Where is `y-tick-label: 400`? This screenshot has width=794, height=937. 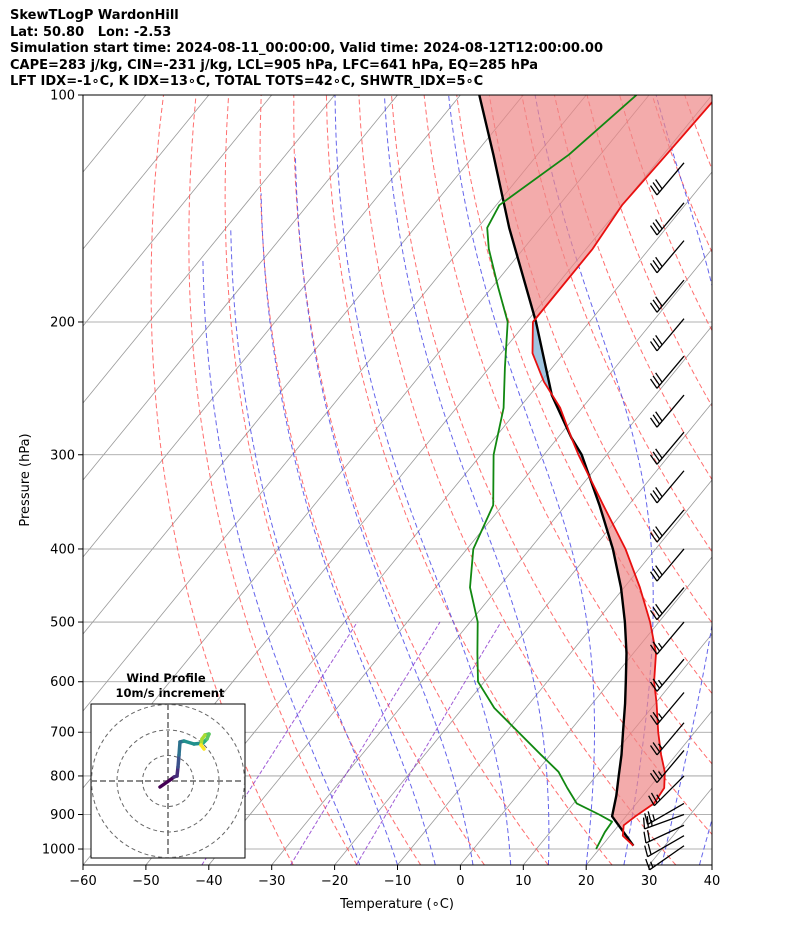 y-tick-label: 400 is located at coordinates (62, 549).